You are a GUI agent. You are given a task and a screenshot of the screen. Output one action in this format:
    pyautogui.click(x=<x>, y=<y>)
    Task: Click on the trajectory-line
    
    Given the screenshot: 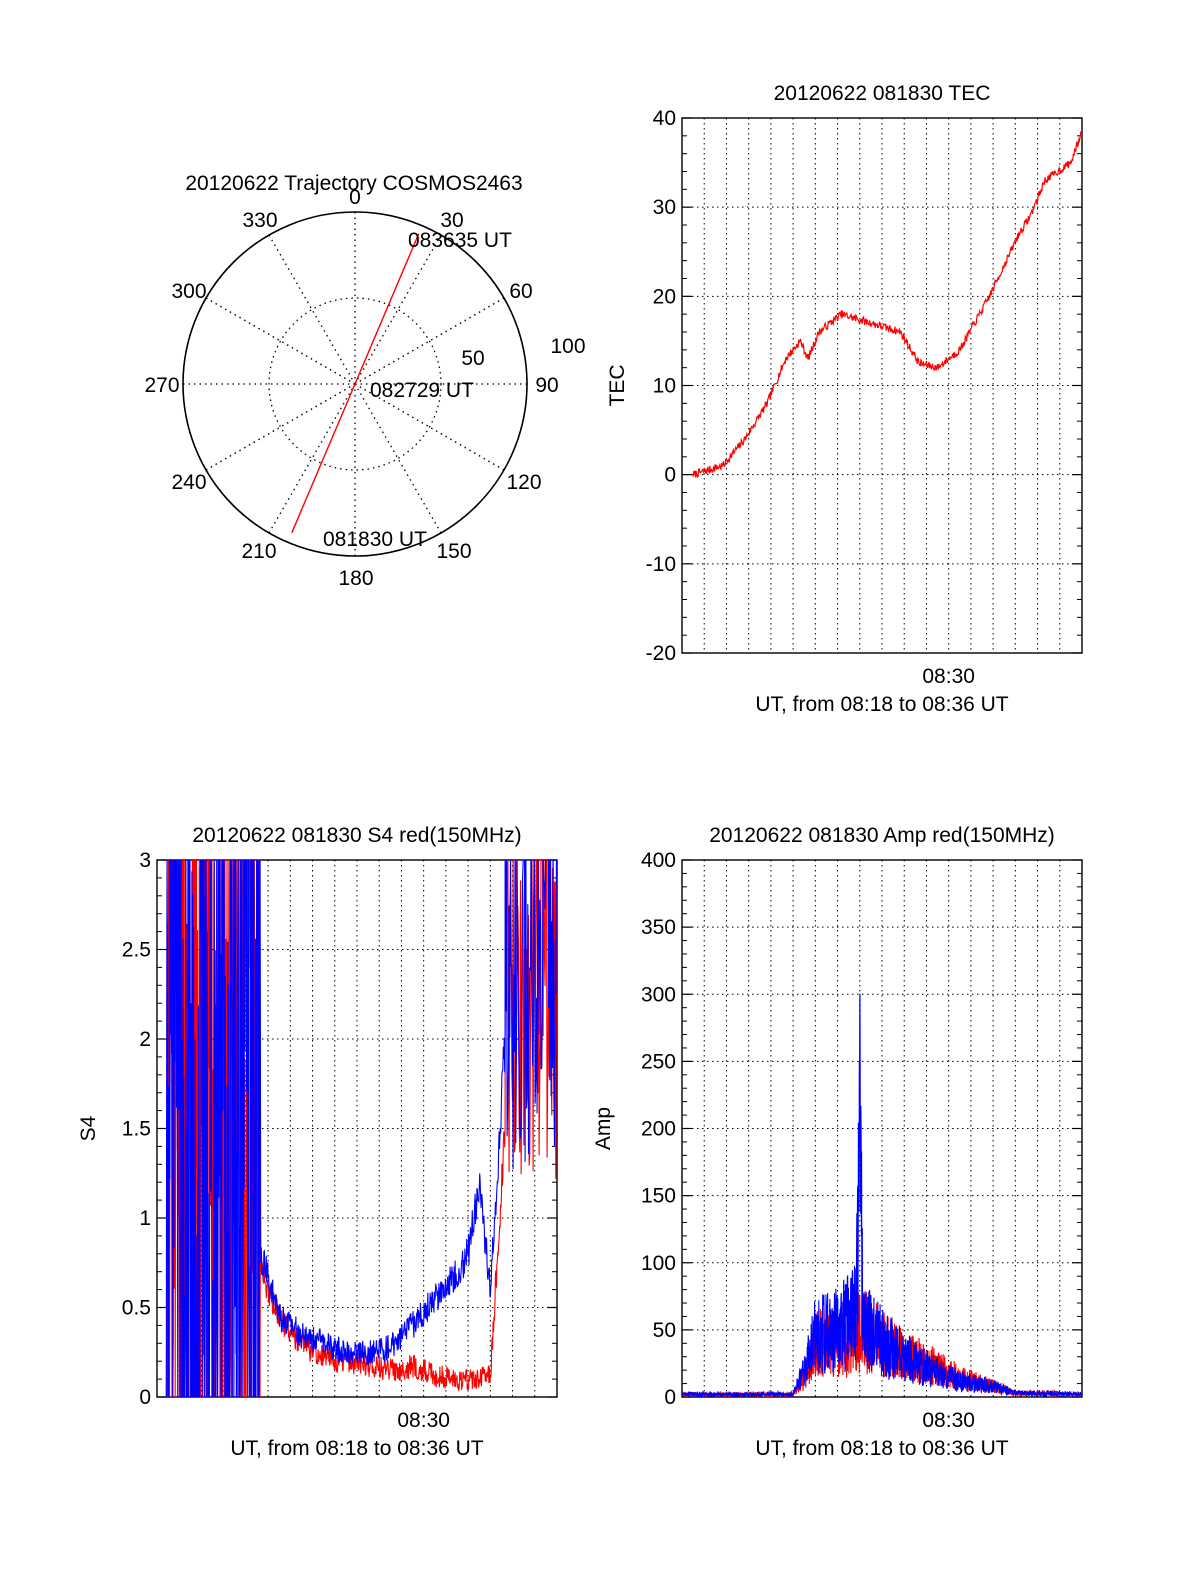 What is the action you would take?
    pyautogui.click(x=355, y=383)
    